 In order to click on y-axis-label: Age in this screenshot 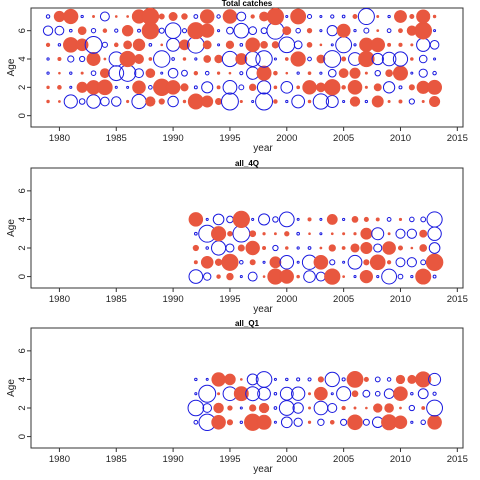, I will do `click(11, 388)`.